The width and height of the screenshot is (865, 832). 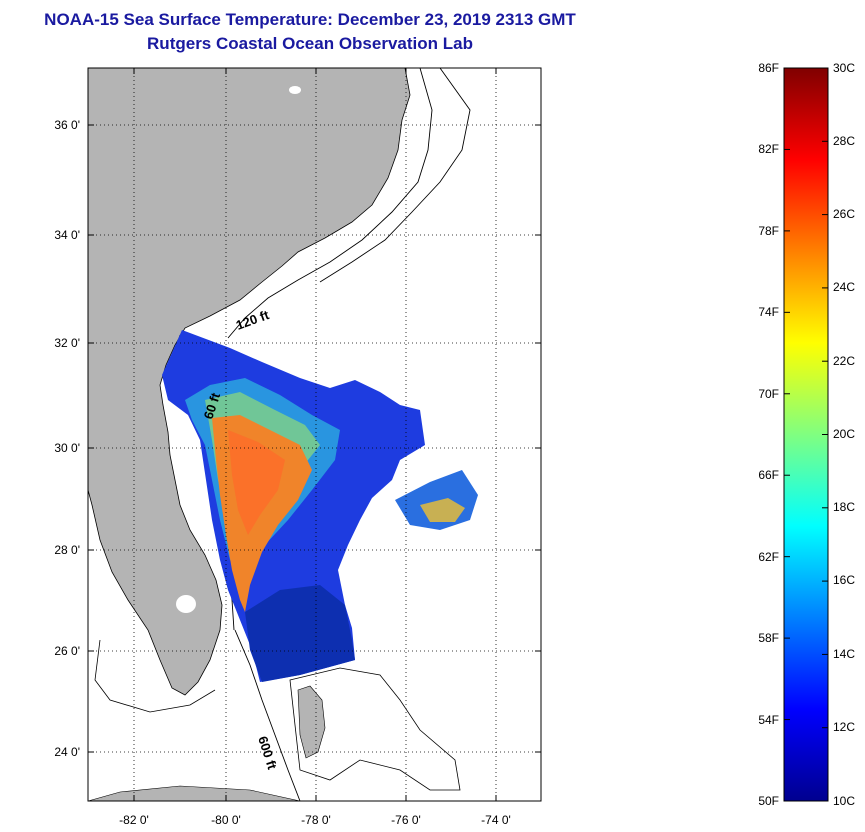 I want to click on colorbar-c-label: 16C, so click(x=844, y=580).